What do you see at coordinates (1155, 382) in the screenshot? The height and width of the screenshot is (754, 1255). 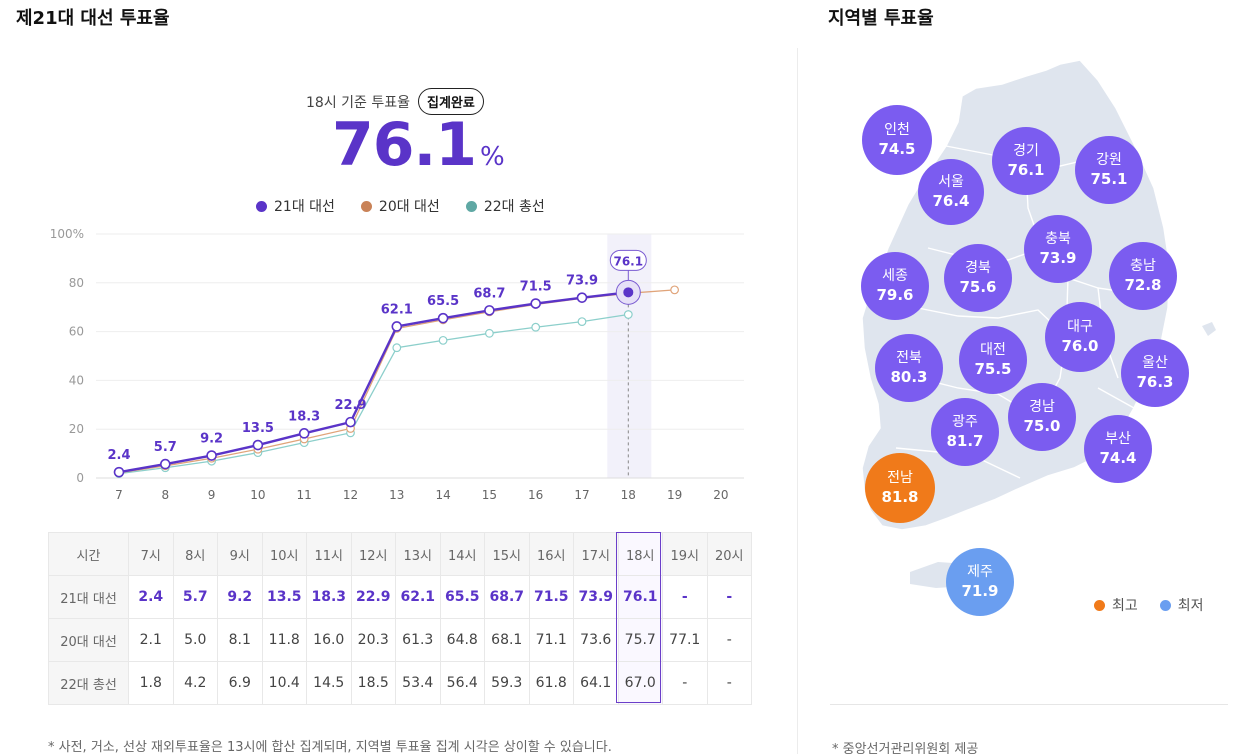 I see `region-value: 76.3` at bounding box center [1155, 382].